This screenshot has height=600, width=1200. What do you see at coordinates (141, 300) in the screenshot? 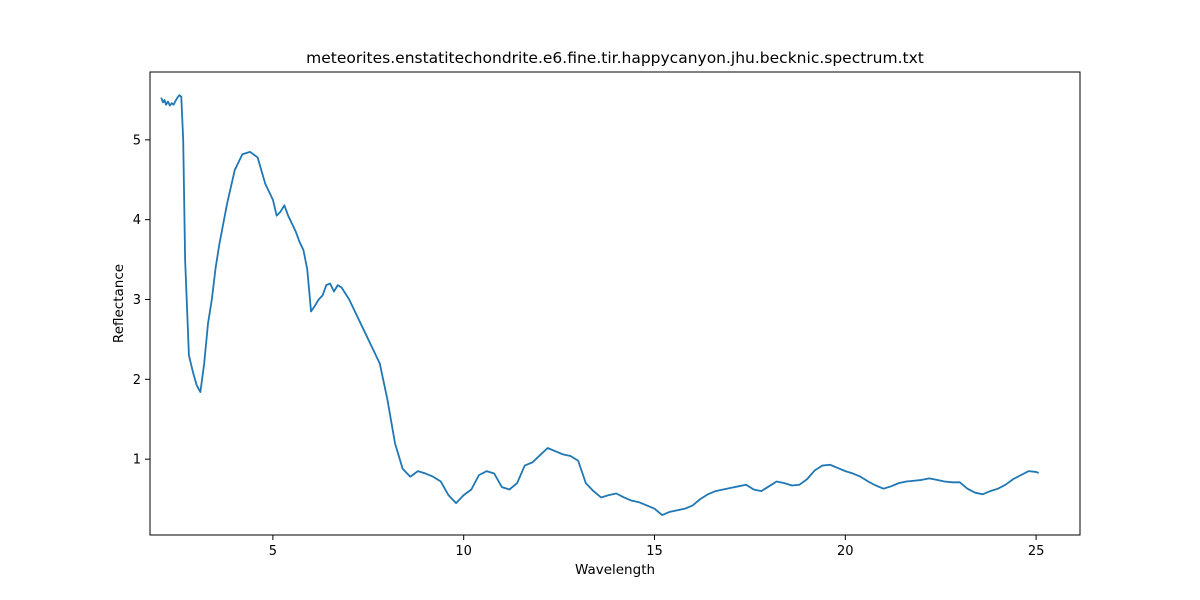
I see `y-axis-ticks: 1 2 3 4 5` at bounding box center [141, 300].